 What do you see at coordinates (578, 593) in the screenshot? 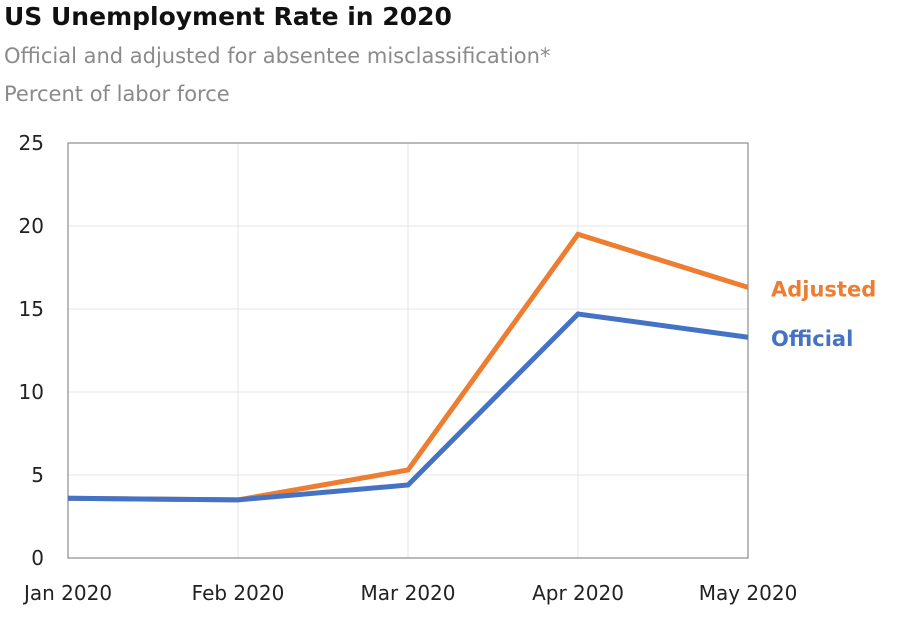
I see `x-tick-label: Apr 2020` at bounding box center [578, 593].